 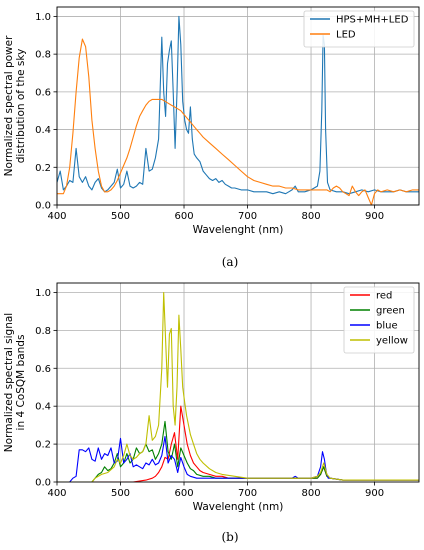 I want to click on series-line-blue, so click(x=238, y=458).